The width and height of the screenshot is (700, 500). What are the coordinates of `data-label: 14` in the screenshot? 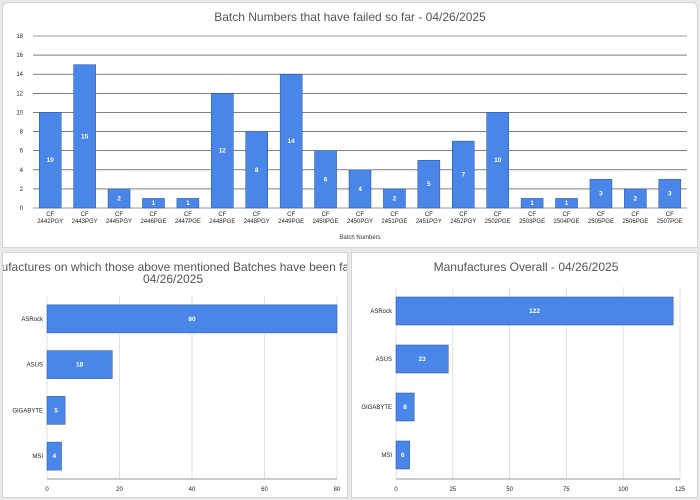 It's located at (292, 141).